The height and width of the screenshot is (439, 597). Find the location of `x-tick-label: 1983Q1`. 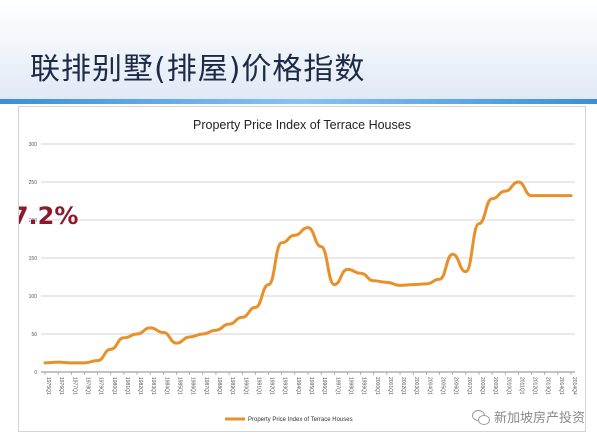

x-tick-label: 1983Q1 is located at coordinates (153, 386).